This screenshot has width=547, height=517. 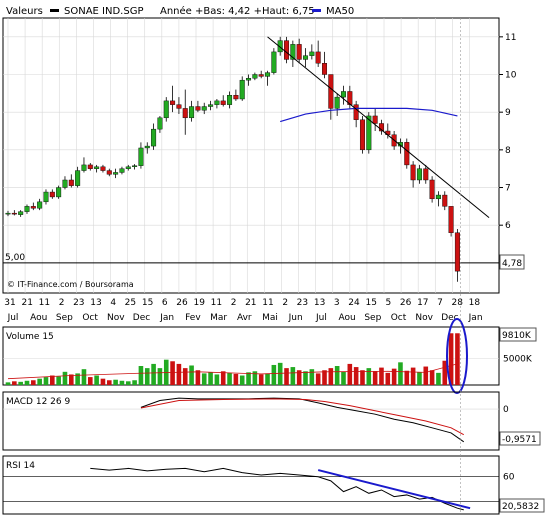 What do you see at coordinates (182, 303) in the screenshot?
I see `x-axis-day-label: 26` at bounding box center [182, 303].